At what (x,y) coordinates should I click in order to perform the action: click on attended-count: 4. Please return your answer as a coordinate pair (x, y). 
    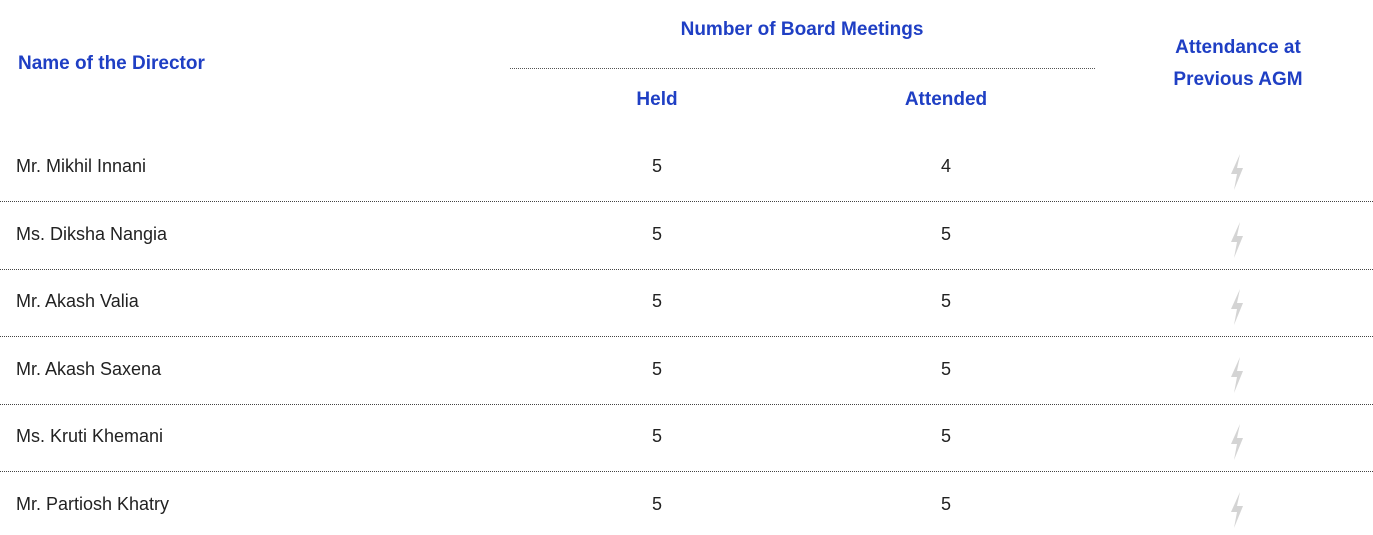
    Looking at the image, I should click on (946, 166).